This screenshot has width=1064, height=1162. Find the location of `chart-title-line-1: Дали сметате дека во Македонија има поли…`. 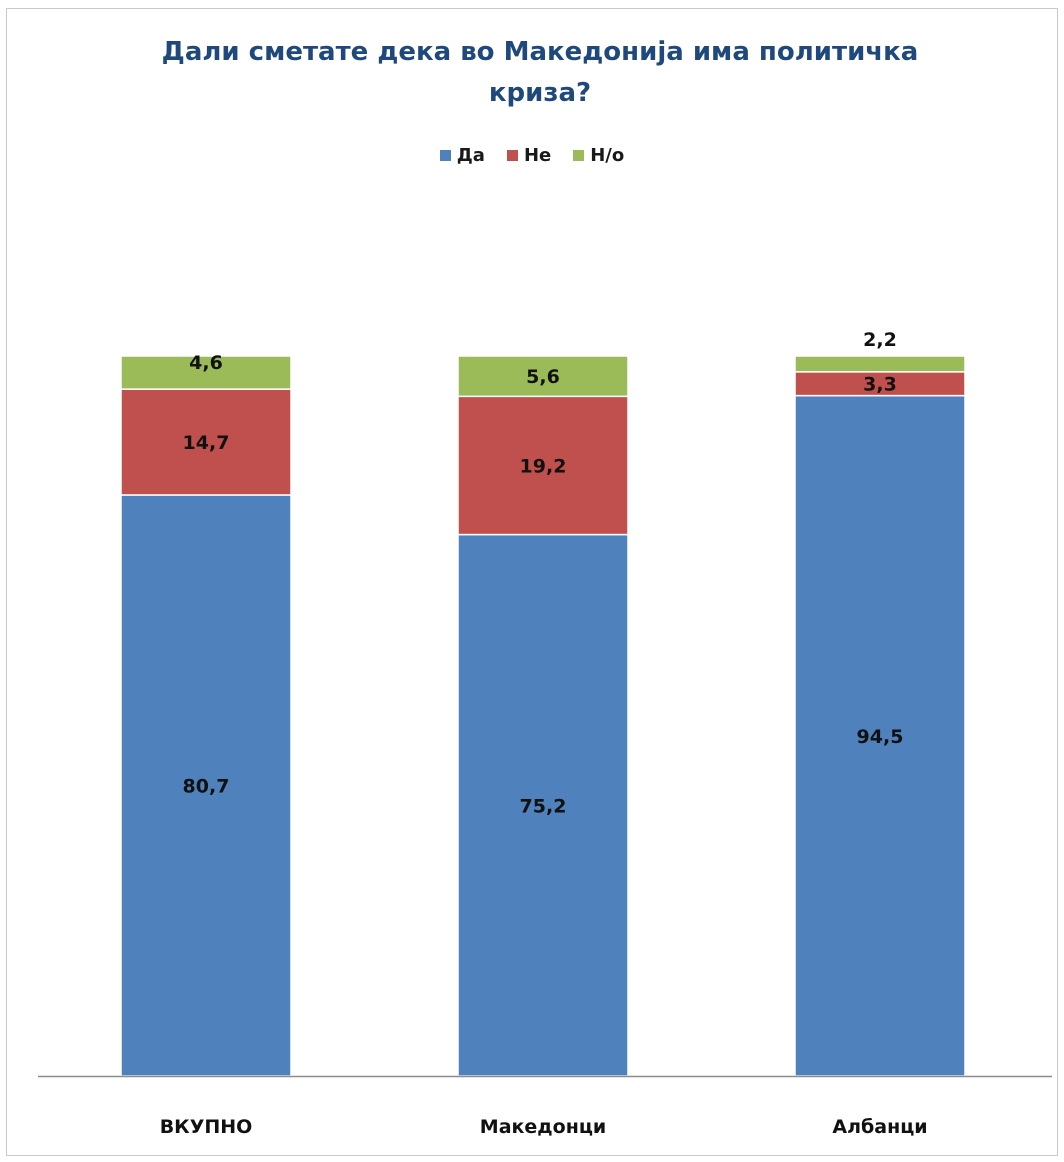

chart-title-line-1: Дали сметате дека во Македонија има поли… is located at coordinates (540, 52).